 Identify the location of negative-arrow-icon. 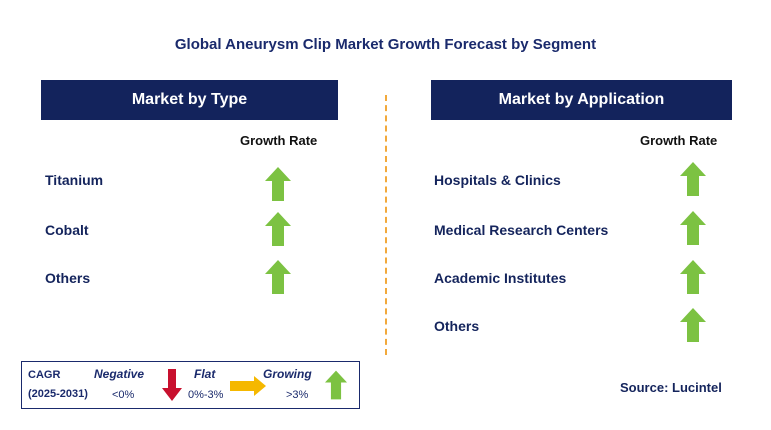
(172, 385).